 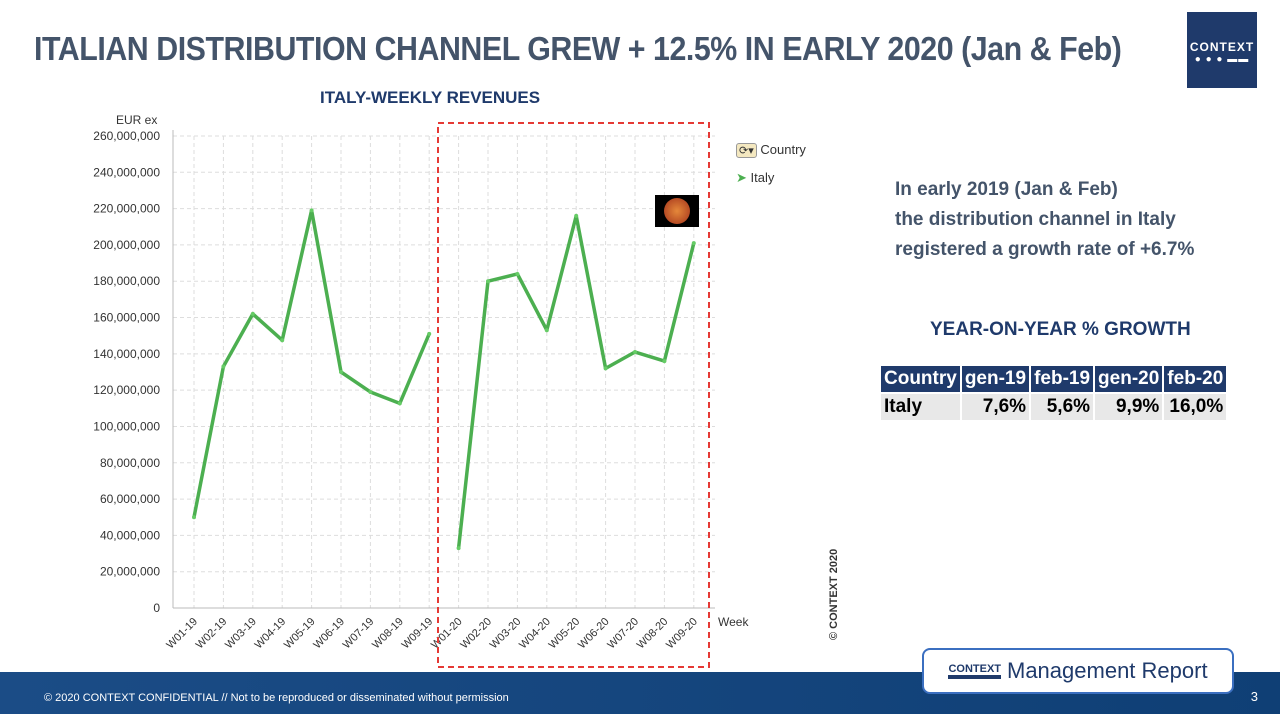 What do you see at coordinates (388, 634) in the screenshot?
I see `x-tick-label: W08-19` at bounding box center [388, 634].